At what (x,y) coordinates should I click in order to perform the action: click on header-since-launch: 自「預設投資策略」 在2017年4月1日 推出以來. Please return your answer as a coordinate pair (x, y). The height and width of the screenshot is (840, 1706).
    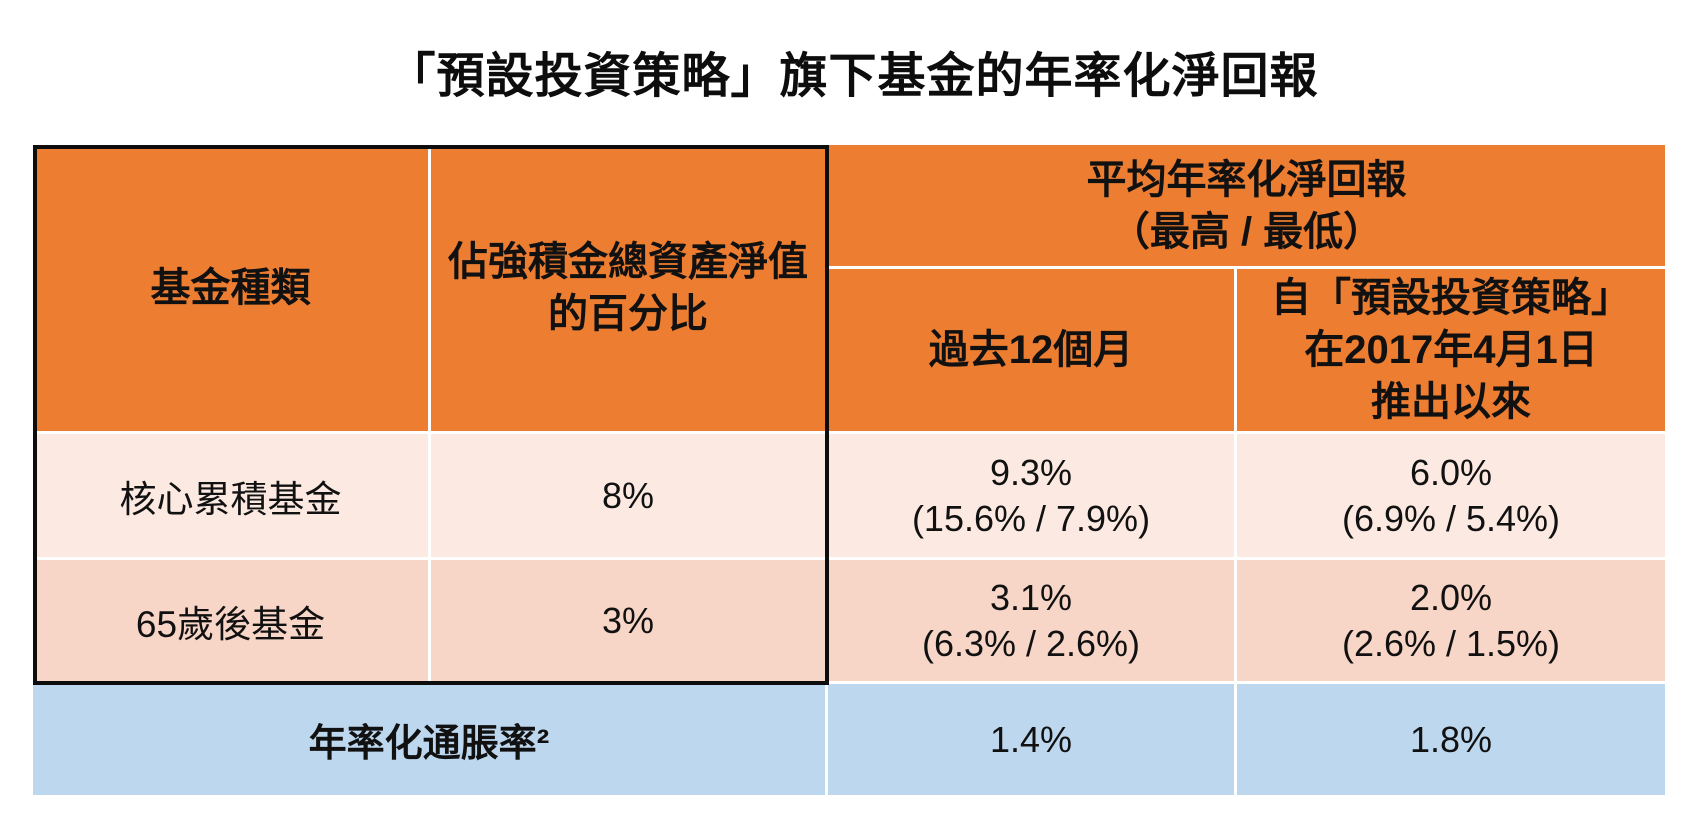
    Looking at the image, I should click on (1451, 350).